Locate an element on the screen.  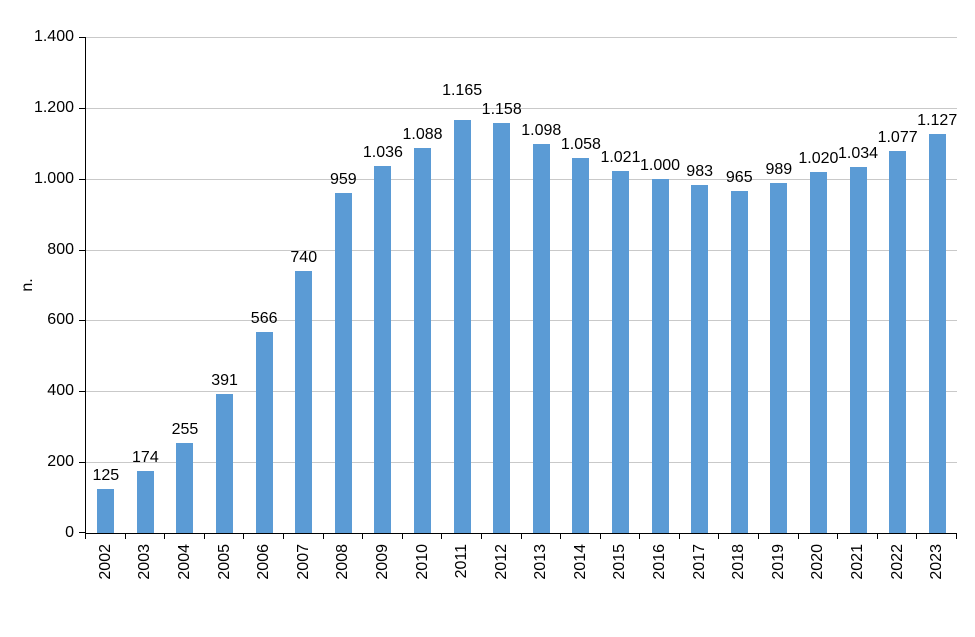
x-tick-label: 2002 is located at coordinates (105, 562).